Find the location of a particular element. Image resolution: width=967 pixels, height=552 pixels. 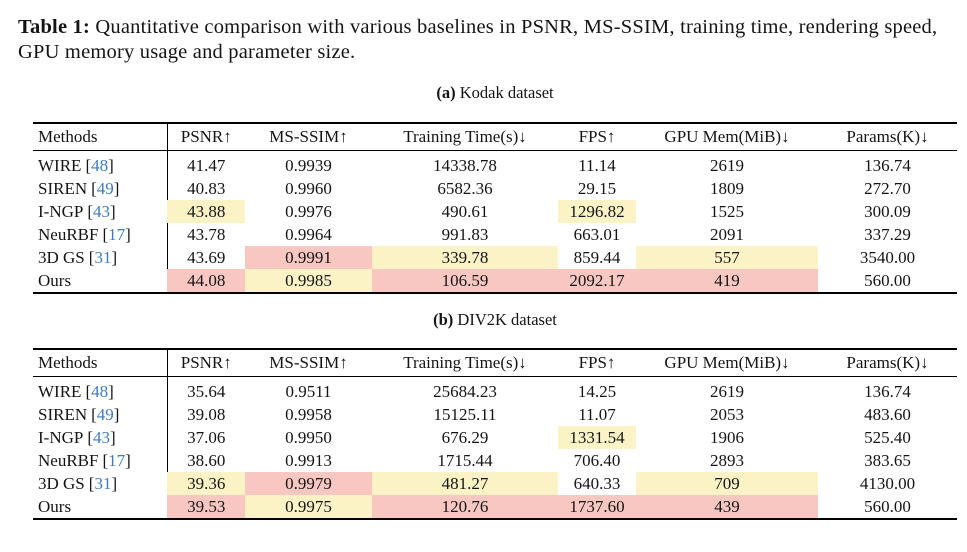

training-time-cell: 106.59 is located at coordinates (465, 281).